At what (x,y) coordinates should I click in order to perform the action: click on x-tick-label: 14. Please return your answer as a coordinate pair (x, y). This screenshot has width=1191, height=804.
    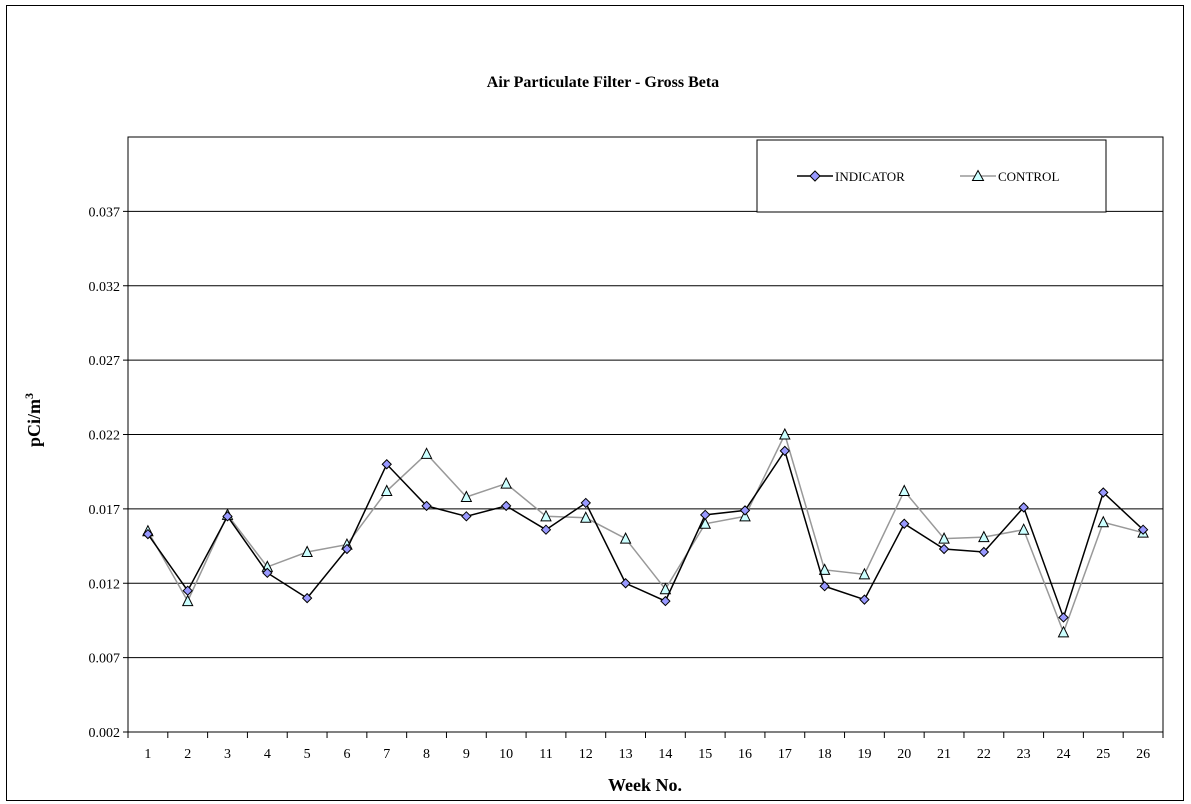
    Looking at the image, I should click on (665, 754).